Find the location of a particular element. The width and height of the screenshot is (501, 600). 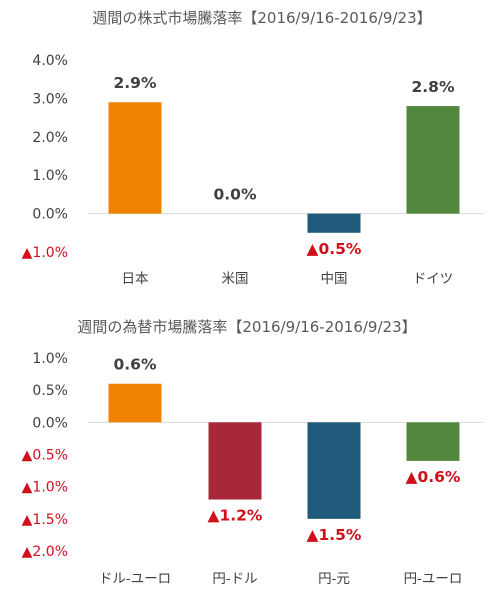

category-label: ドイツ is located at coordinates (433, 279).